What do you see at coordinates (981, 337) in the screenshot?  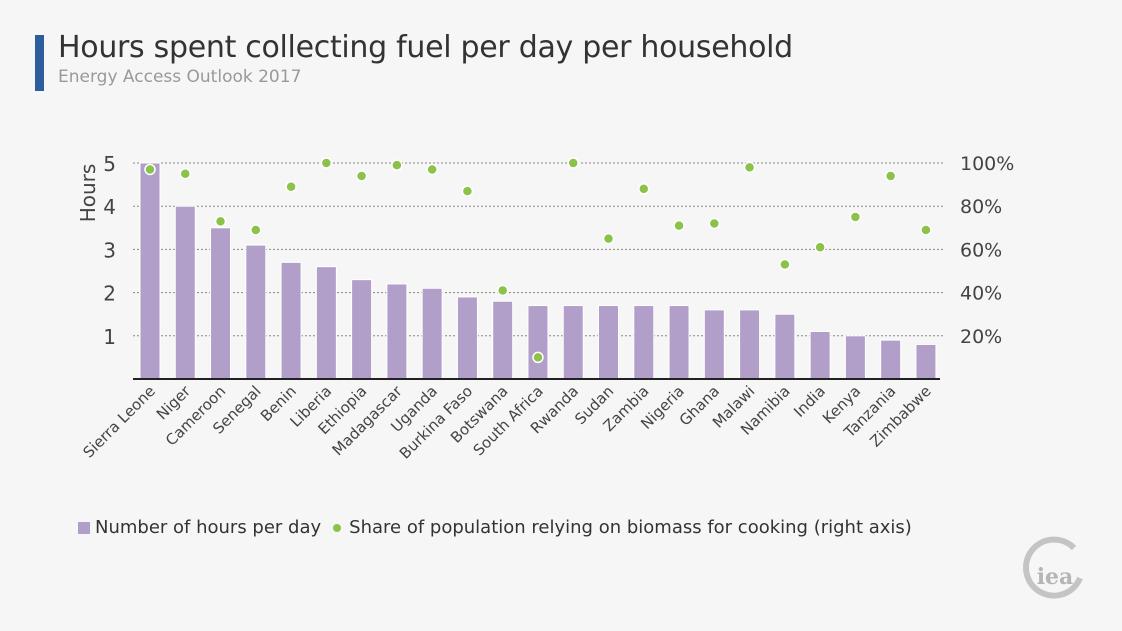 I see `y2-tick-label: 20%` at bounding box center [981, 337].